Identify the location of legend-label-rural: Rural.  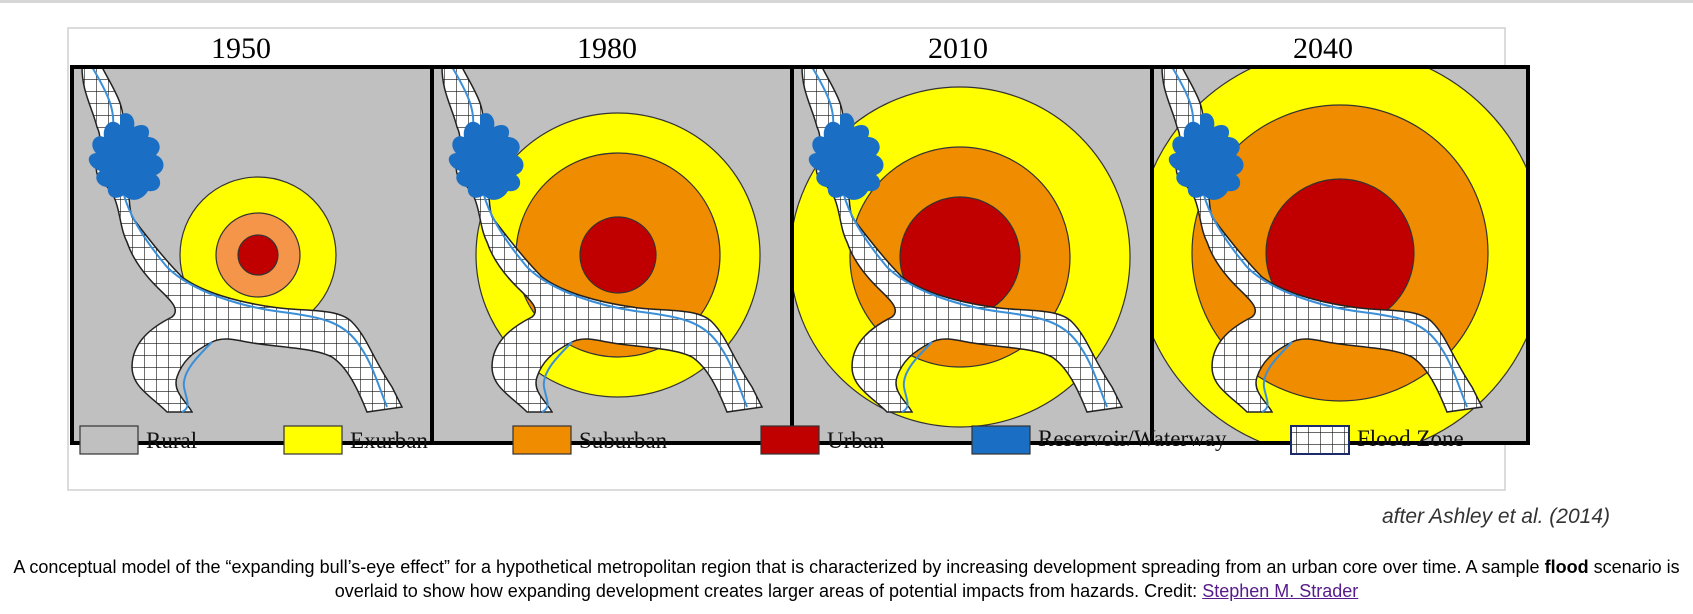
(171, 440).